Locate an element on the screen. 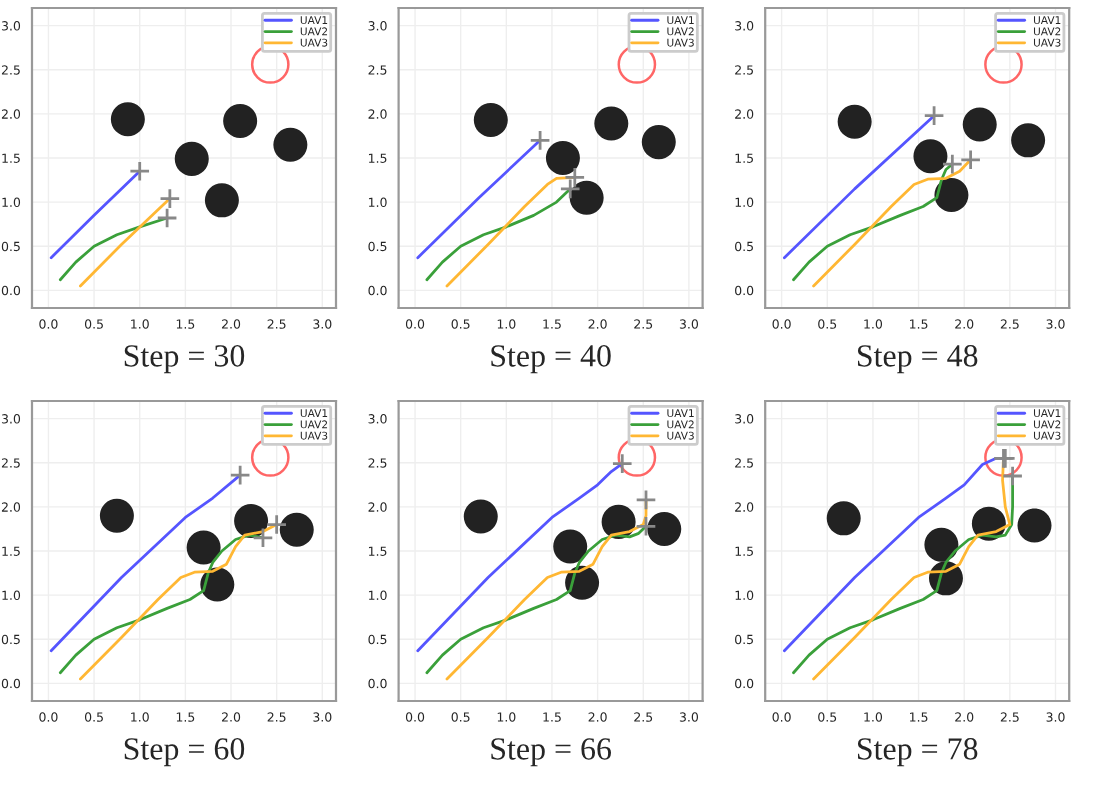  text: Step = 40 is located at coordinates (551, 359).